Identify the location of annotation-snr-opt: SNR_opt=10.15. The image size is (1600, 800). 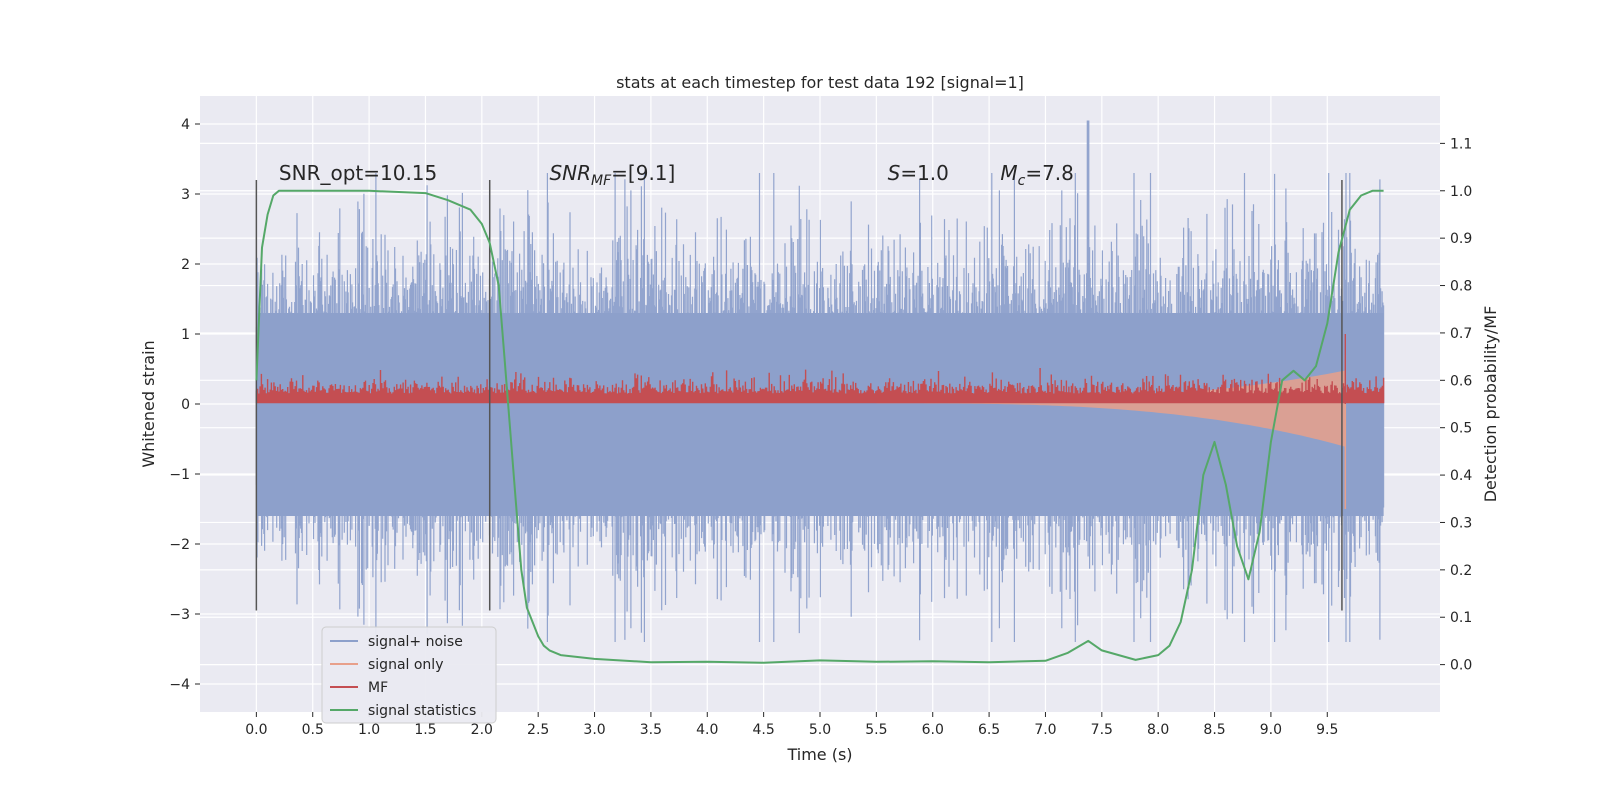
(358, 173).